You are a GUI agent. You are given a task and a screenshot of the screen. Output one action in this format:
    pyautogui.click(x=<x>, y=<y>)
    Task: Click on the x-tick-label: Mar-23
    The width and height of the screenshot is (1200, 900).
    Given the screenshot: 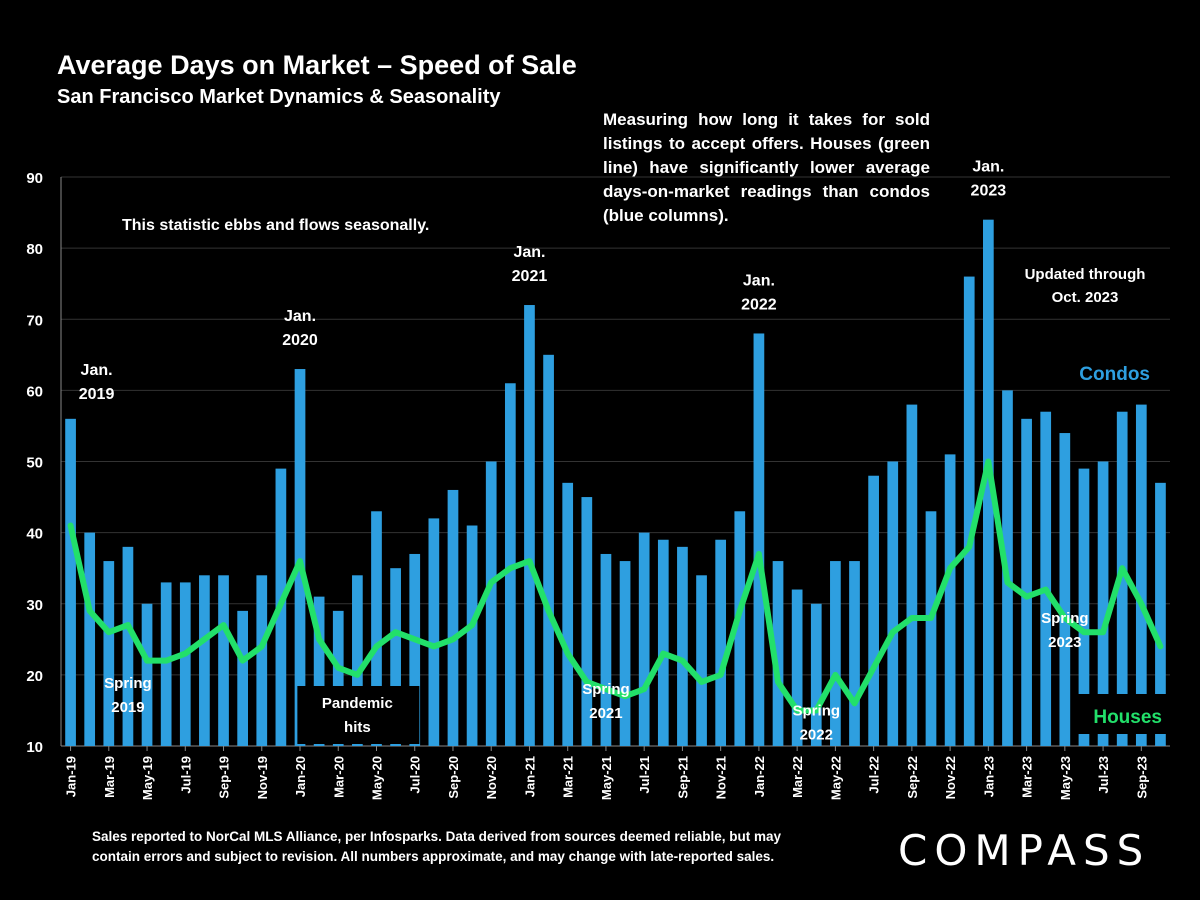 What is the action you would take?
    pyautogui.click(x=1027, y=777)
    